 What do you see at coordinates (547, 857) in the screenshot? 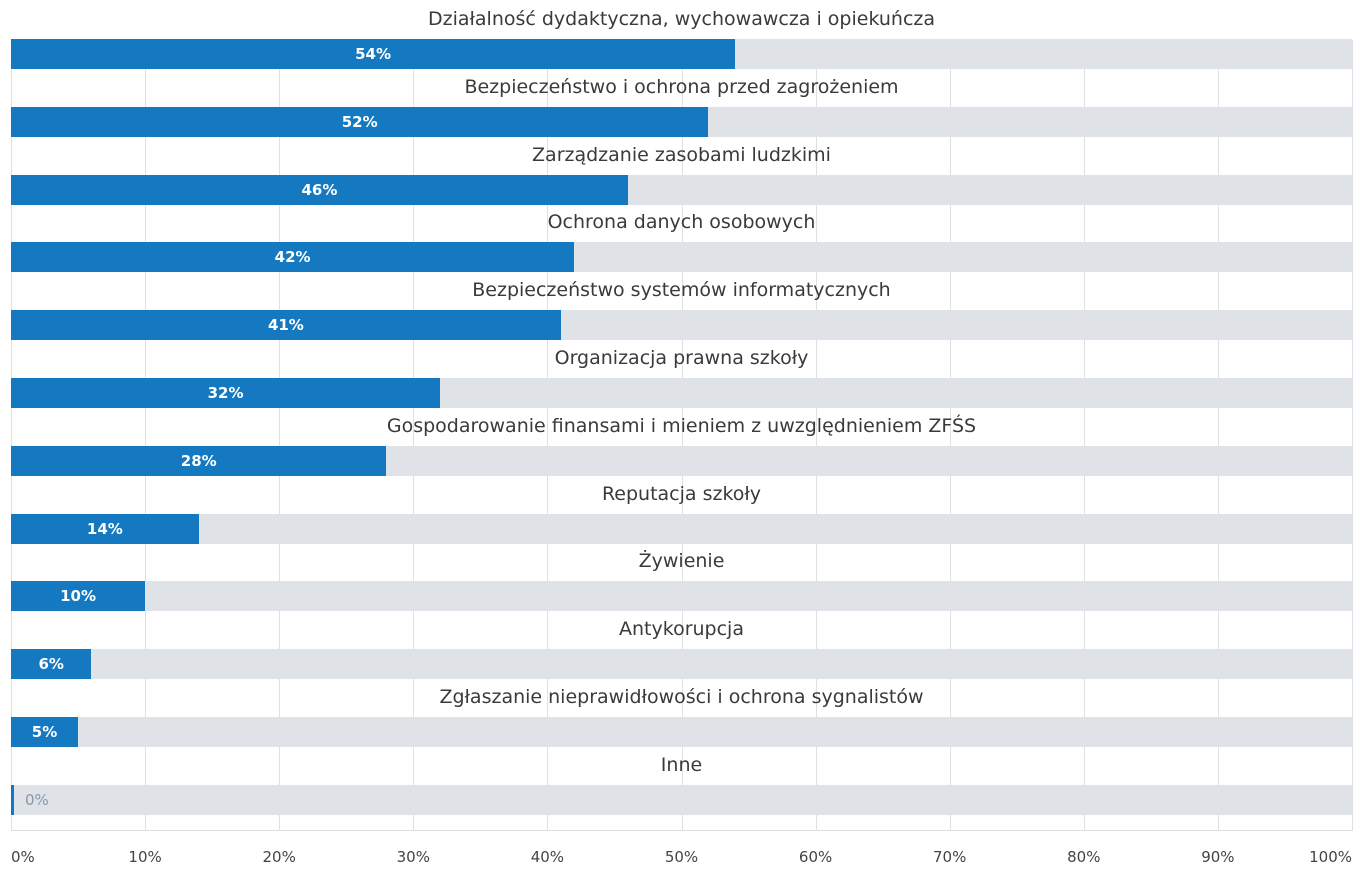
I see `x-tick-label: 40%` at bounding box center [547, 857].